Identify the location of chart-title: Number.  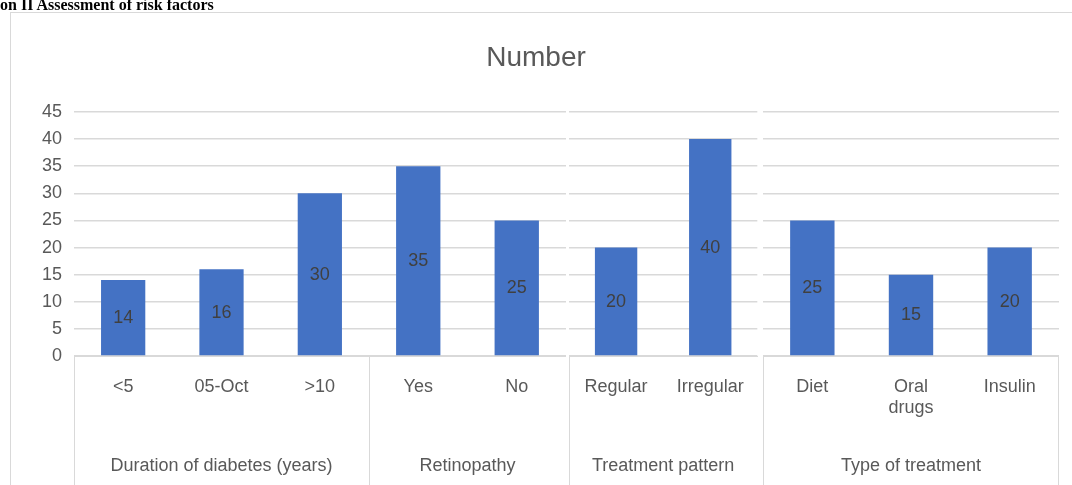
(536, 57).